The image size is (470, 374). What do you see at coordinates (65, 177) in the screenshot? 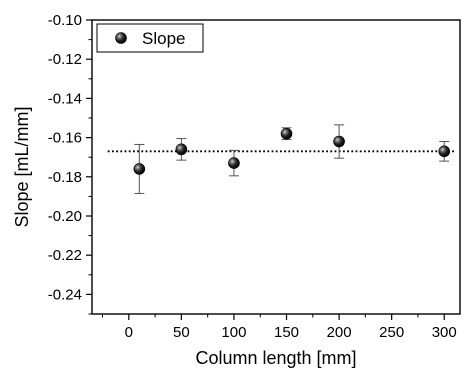
I see `y-tick-label: -0.18` at bounding box center [65, 177].